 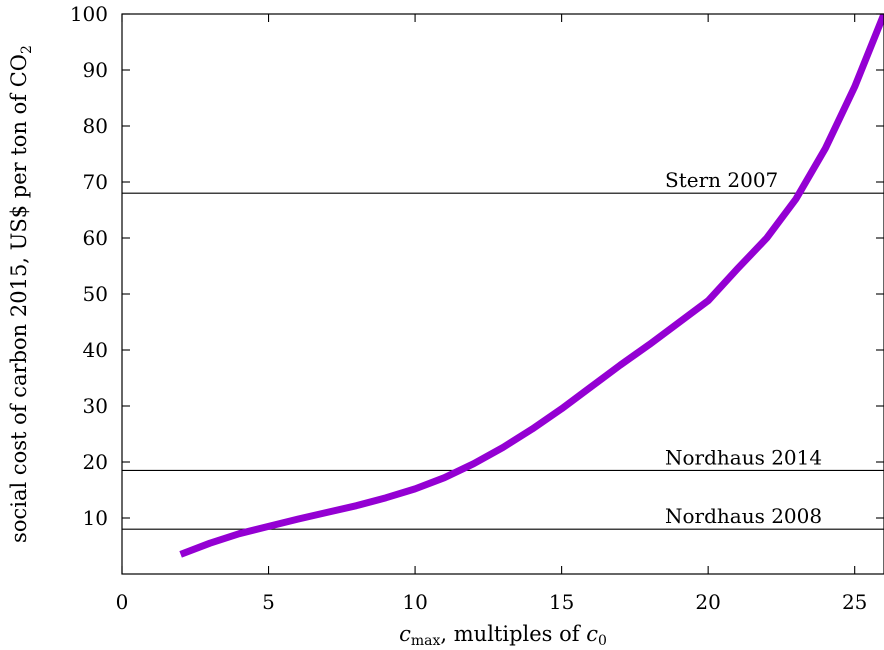 I want to click on x-tick-label-0: 0, so click(x=122, y=602).